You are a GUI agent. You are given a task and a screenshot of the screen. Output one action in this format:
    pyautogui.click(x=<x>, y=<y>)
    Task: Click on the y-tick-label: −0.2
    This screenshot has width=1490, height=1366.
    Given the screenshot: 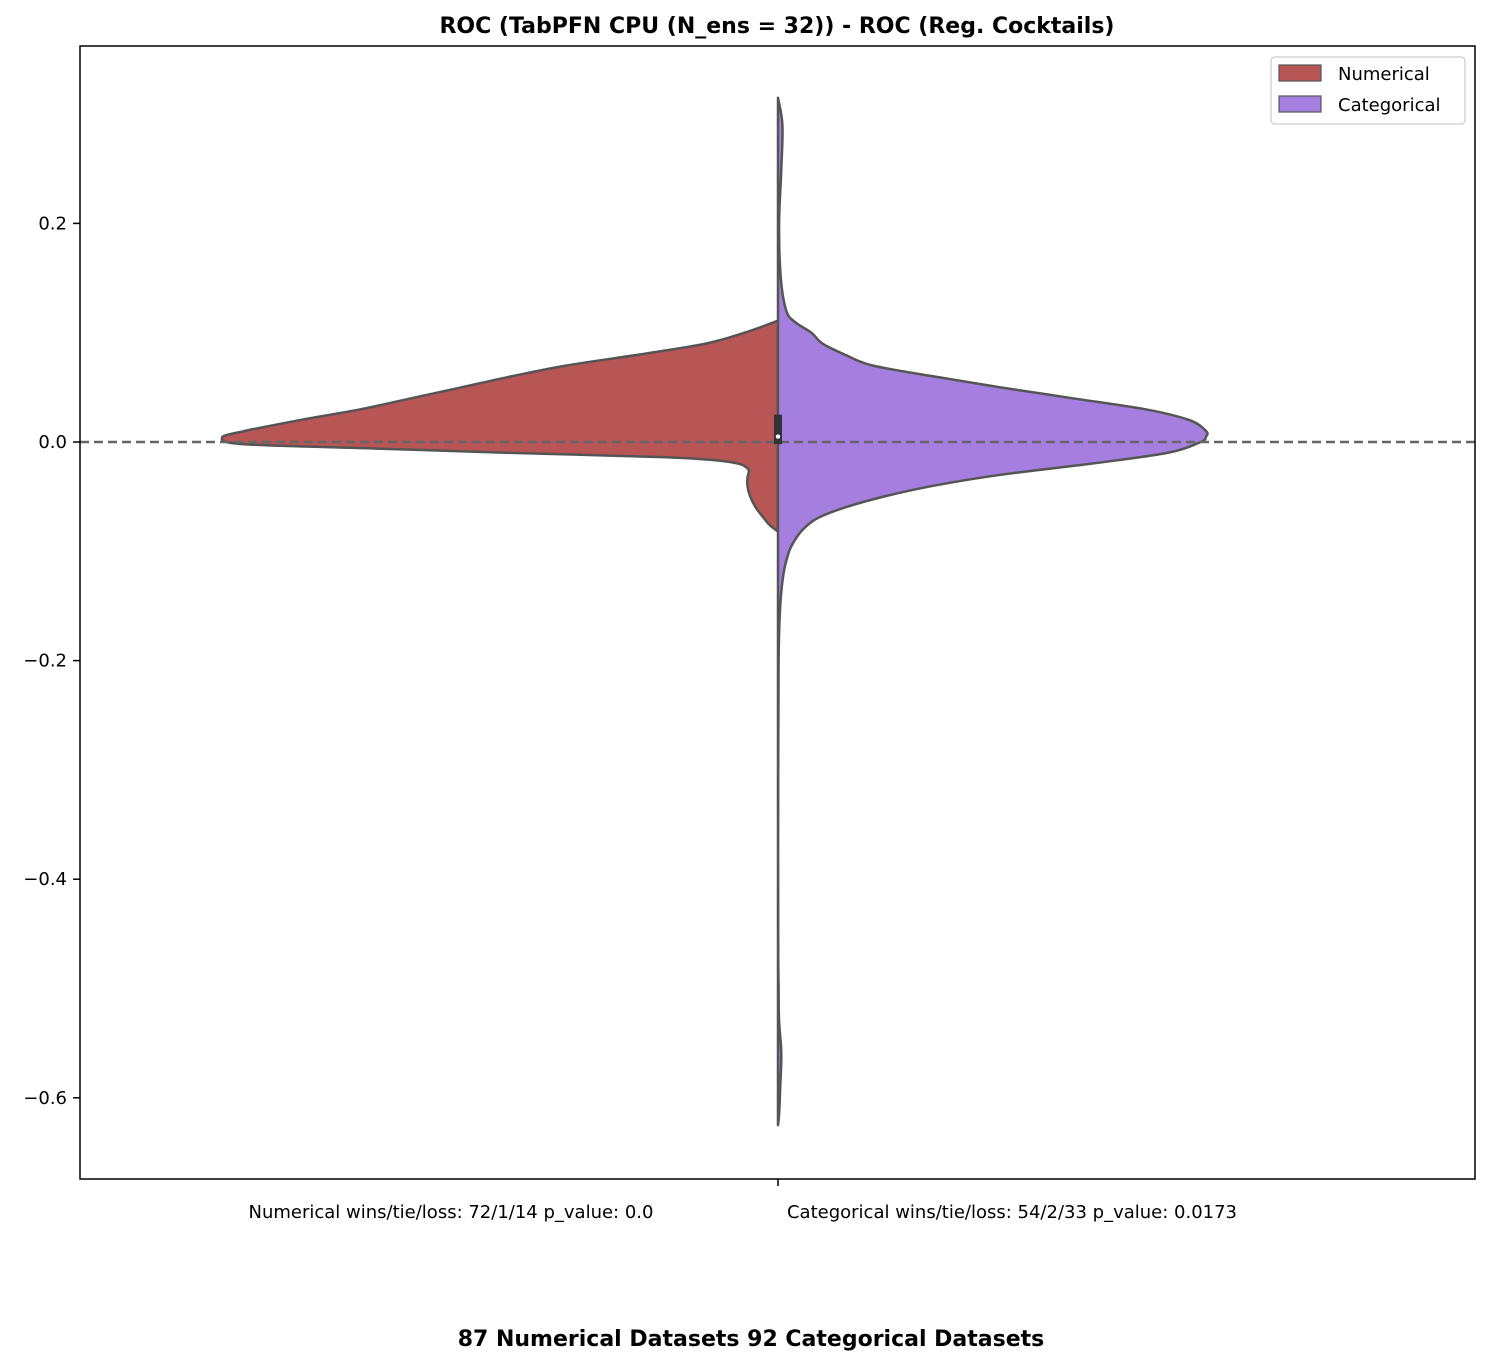 What is the action you would take?
    pyautogui.click(x=45, y=661)
    